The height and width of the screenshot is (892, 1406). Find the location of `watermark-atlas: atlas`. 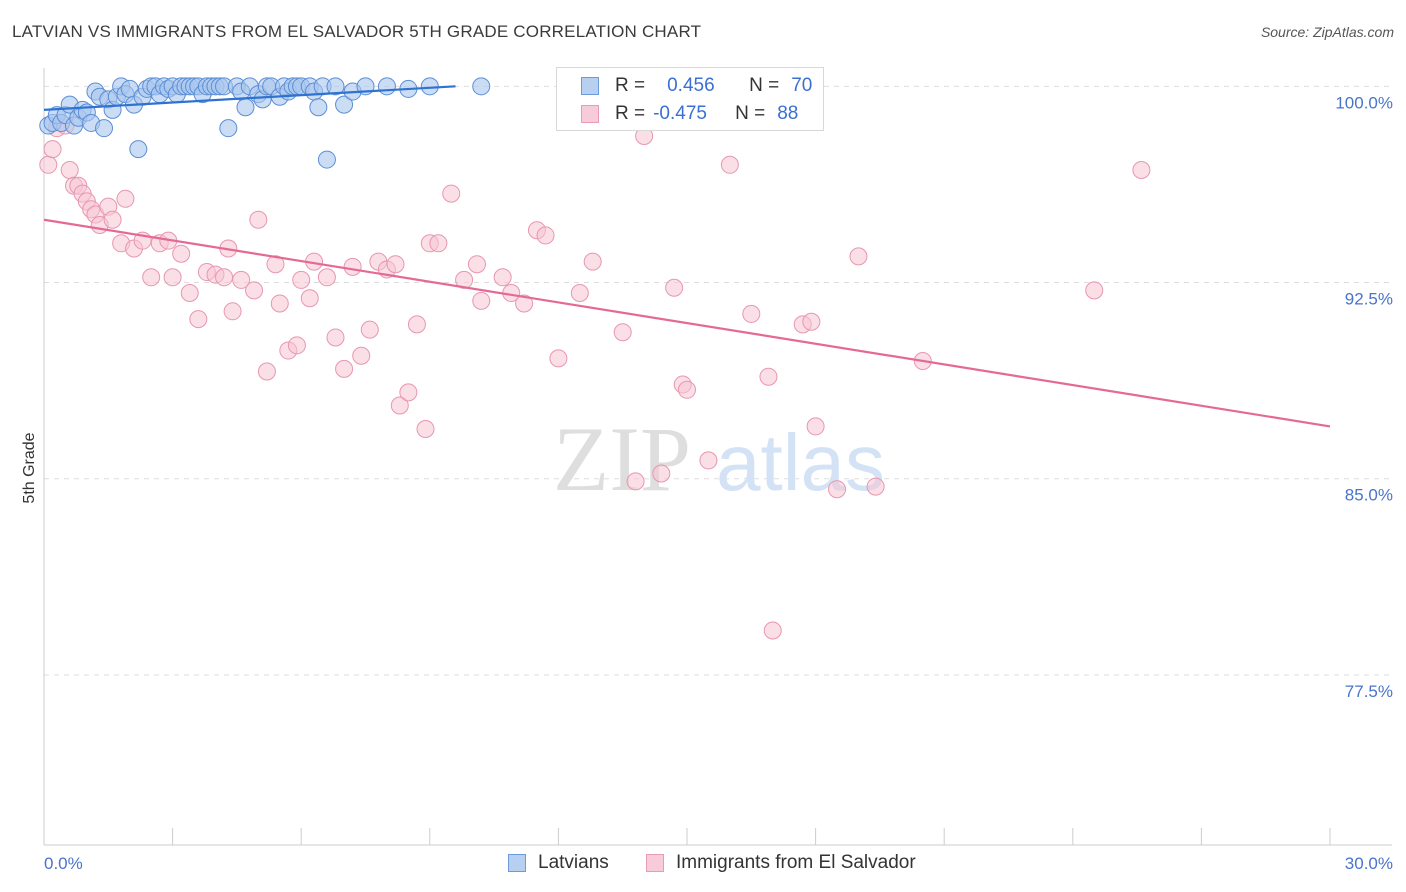

watermark-atlas: atlas is located at coordinates (800, 462).